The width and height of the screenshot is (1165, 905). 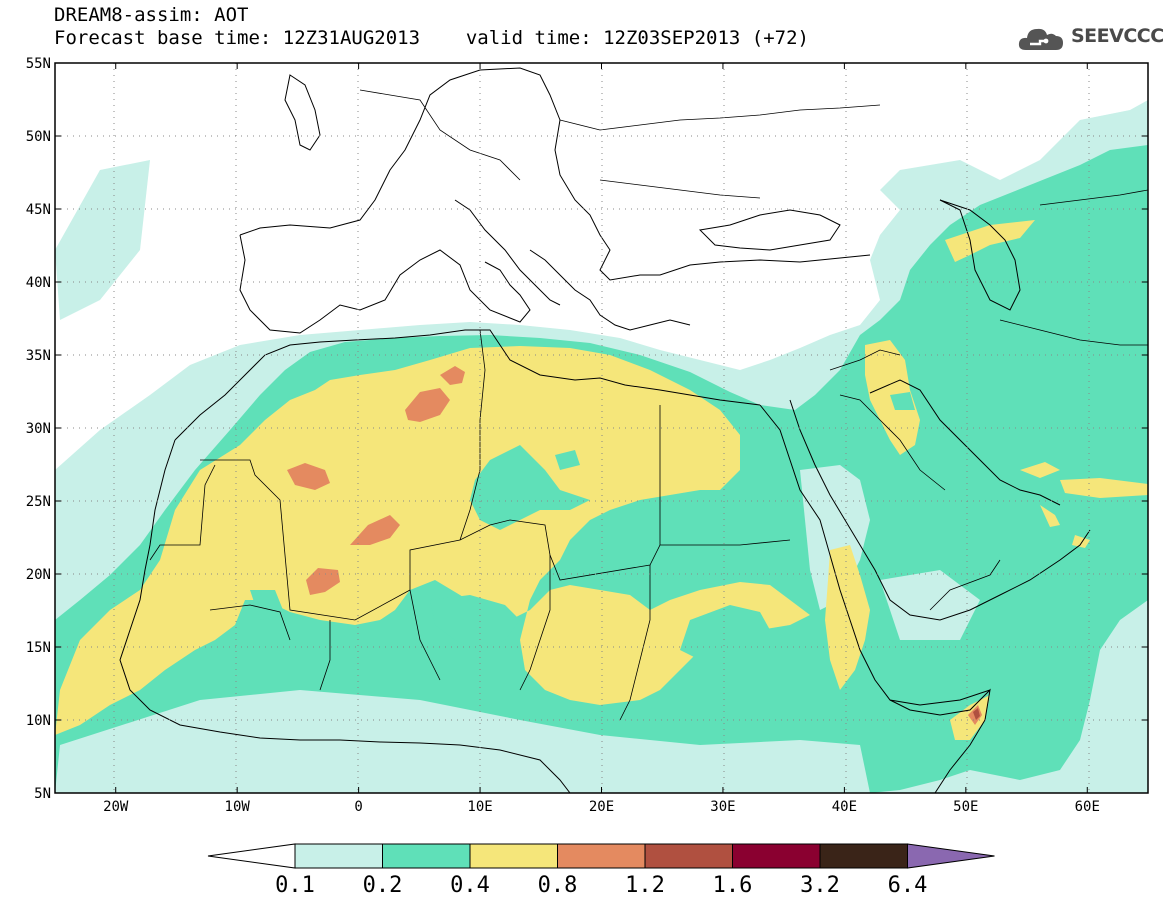 I want to click on y-tick-label: 10N, so click(x=38, y=721).